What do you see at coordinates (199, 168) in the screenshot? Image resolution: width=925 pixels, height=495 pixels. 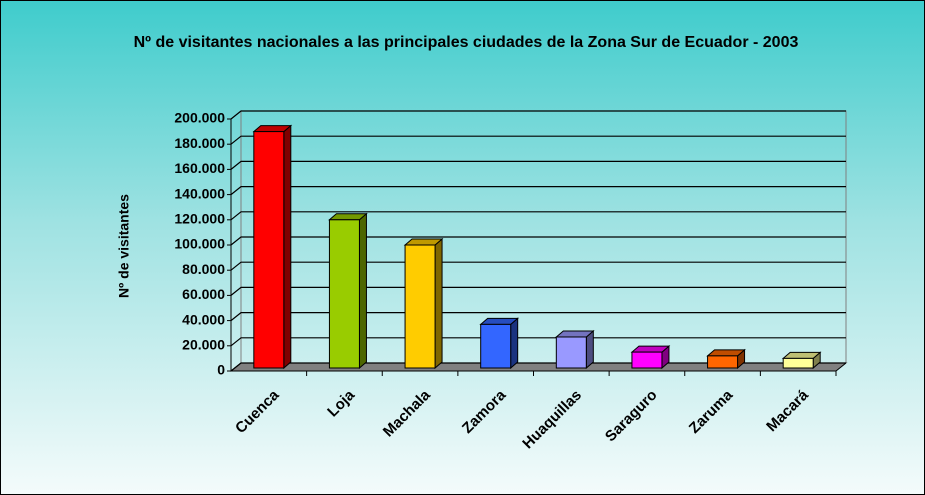 I see `y-tick-label: 160.000` at bounding box center [199, 168].